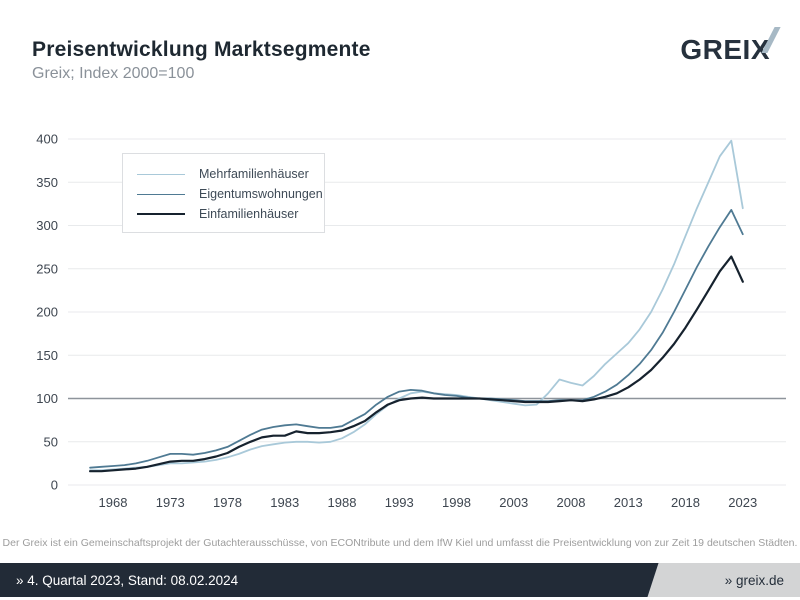 The width and height of the screenshot is (800, 600). Describe the element at coordinates (161, 174) in the screenshot. I see `legend-line-swatch-mehrfamilienhaeuser` at that location.